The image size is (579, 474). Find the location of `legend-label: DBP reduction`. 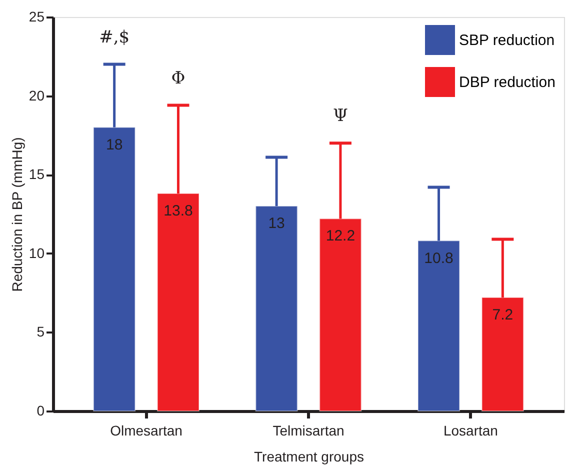

legend-label: DBP reduction is located at coordinates (507, 82).